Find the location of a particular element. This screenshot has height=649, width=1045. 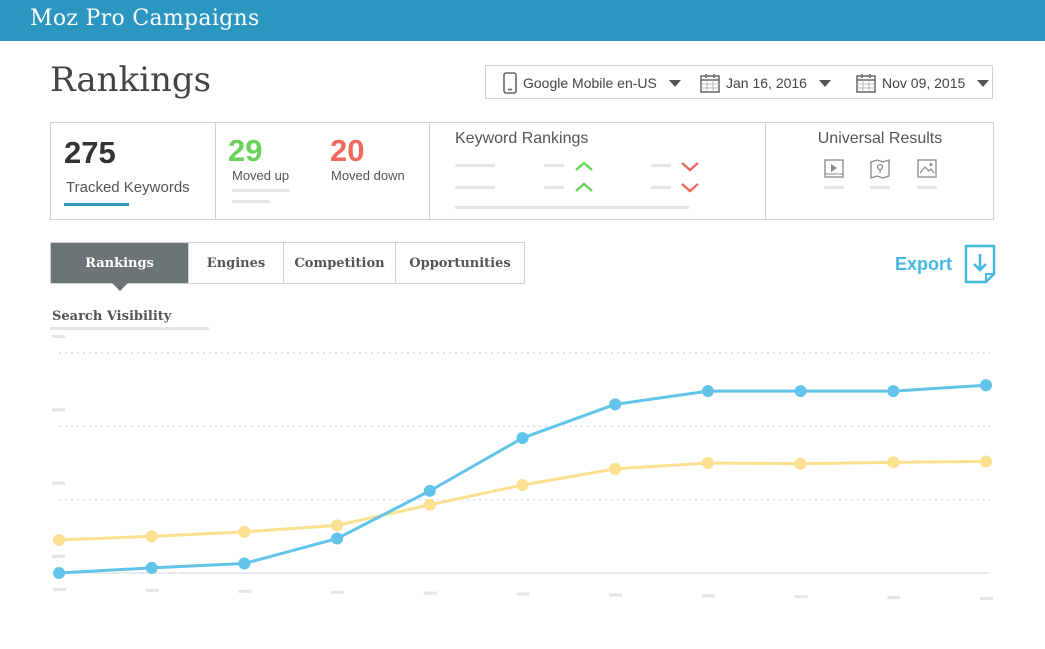

universal-results-card: Universal Results is located at coordinates (880, 171).